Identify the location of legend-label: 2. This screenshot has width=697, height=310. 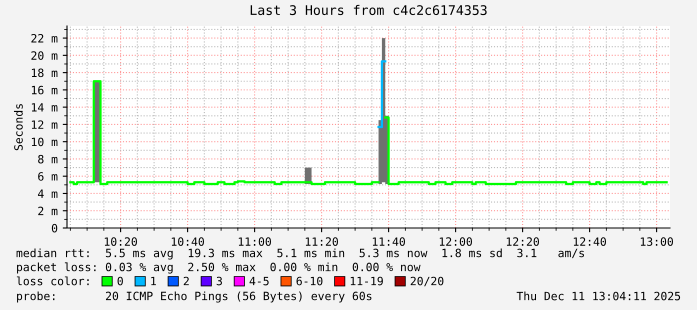
(186, 281).